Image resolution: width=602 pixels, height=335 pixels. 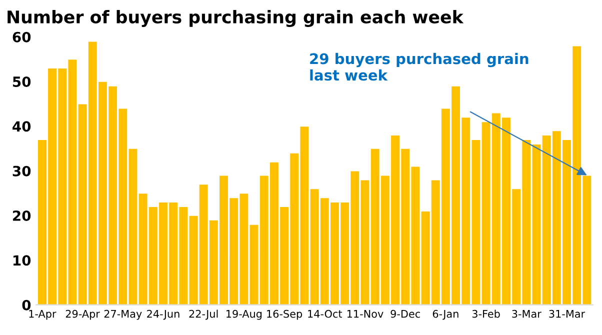 I want to click on x-tick-label: 24-Jun, so click(x=163, y=315).